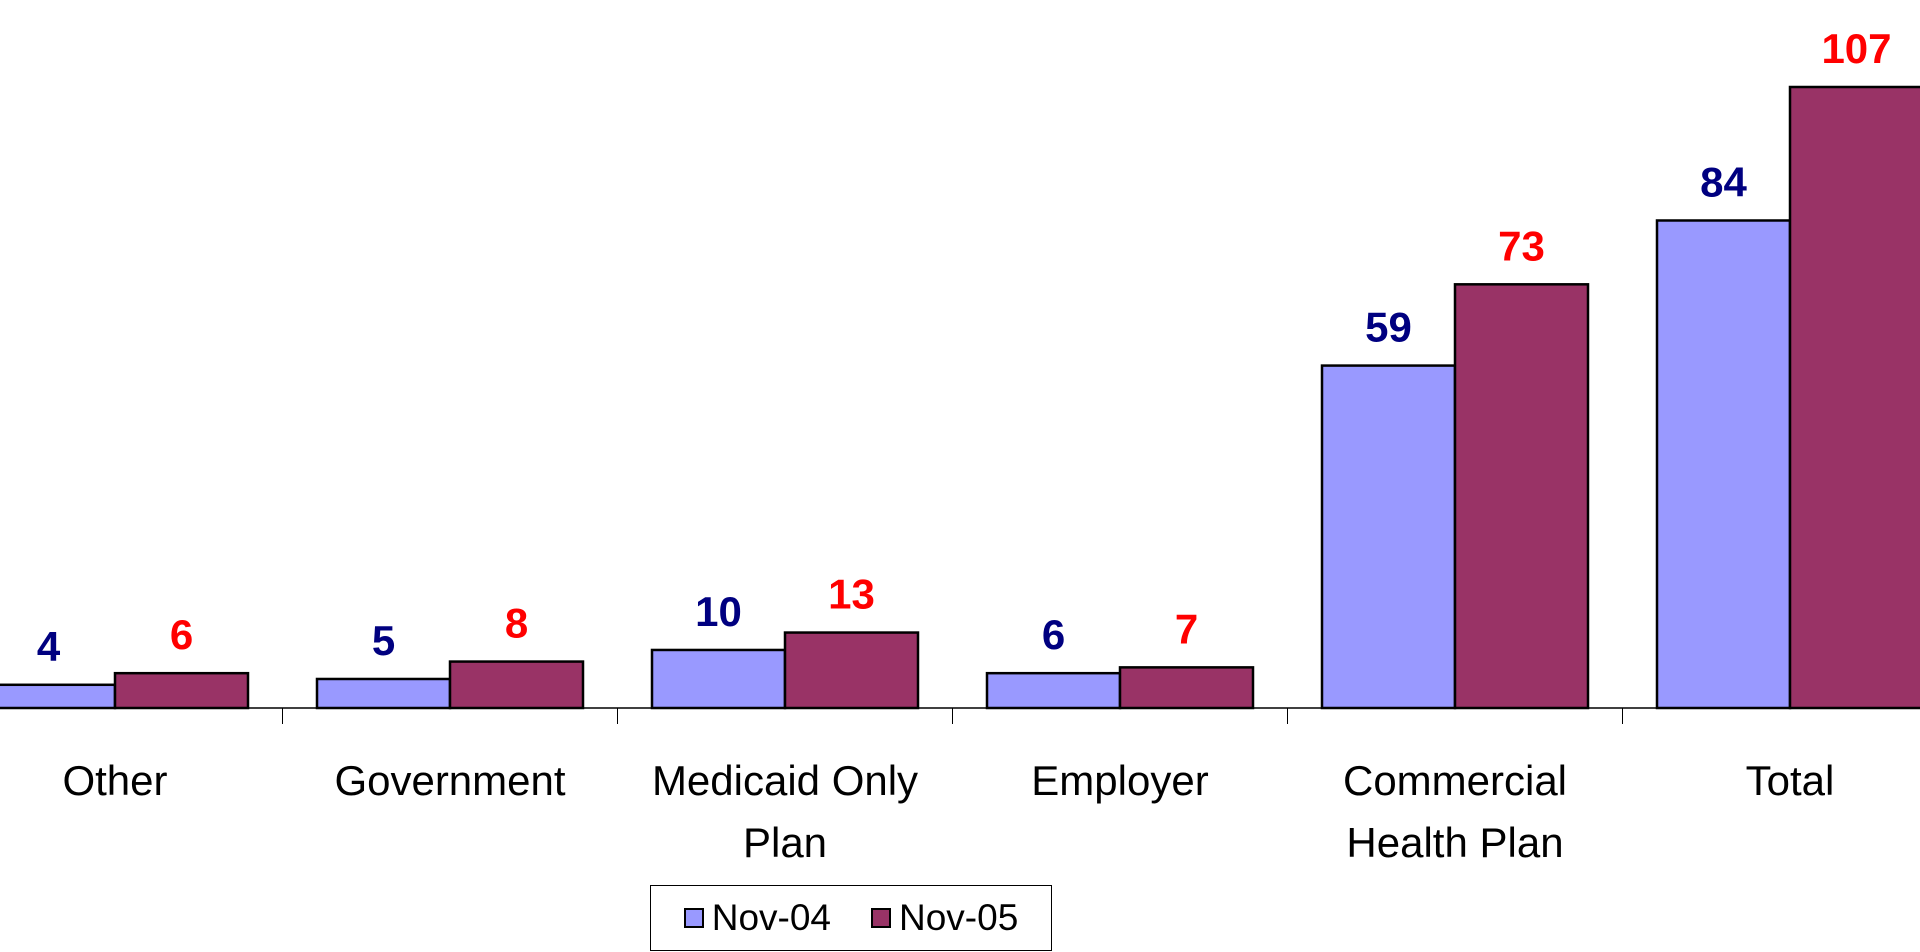  I want to click on value-label: 84, so click(1723, 181).